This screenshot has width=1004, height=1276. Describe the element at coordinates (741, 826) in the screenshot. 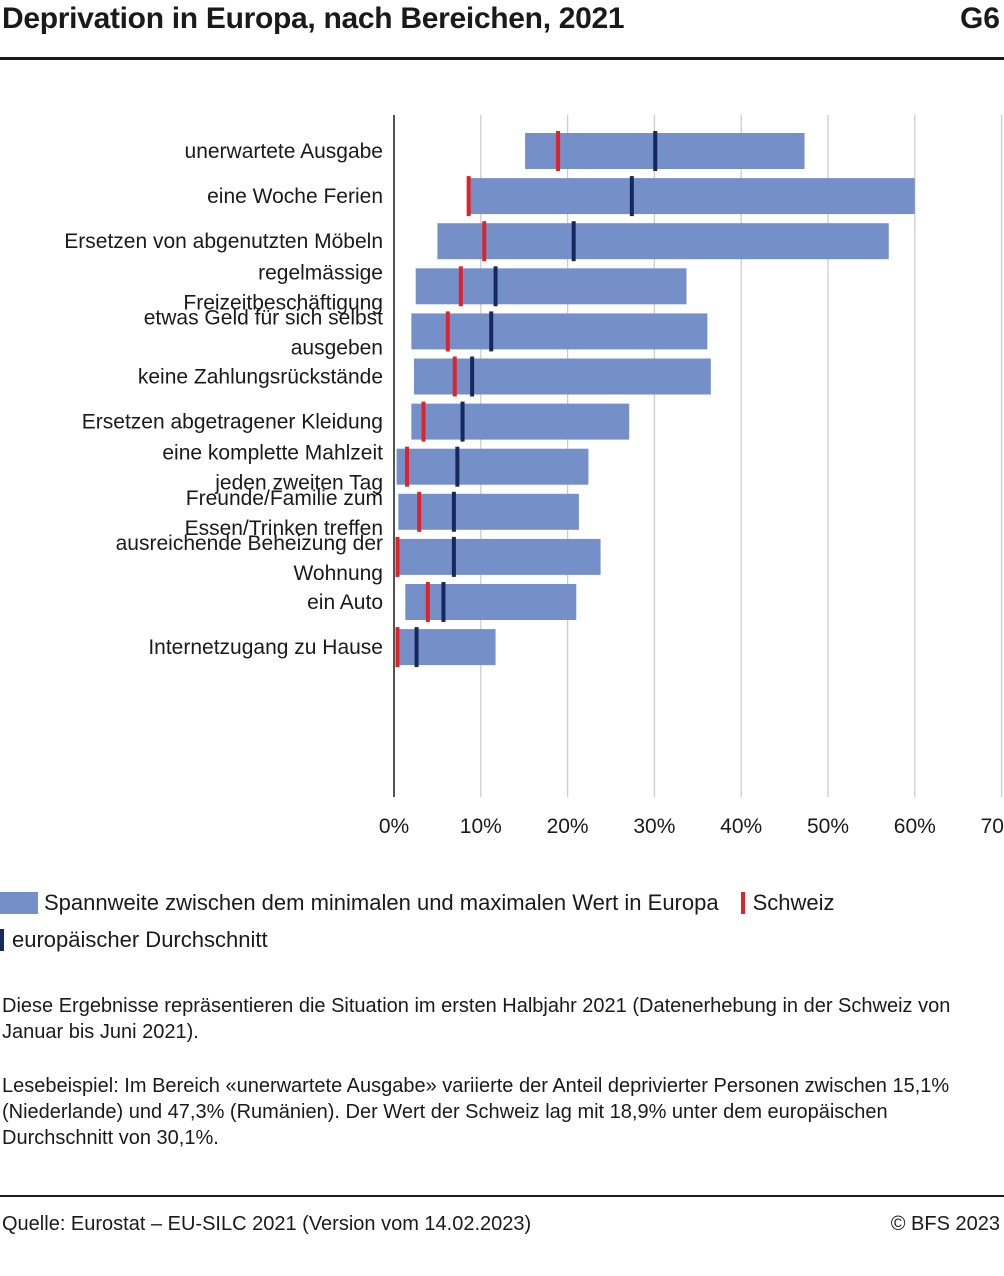

I see `x-tick-label: 40%` at that location.